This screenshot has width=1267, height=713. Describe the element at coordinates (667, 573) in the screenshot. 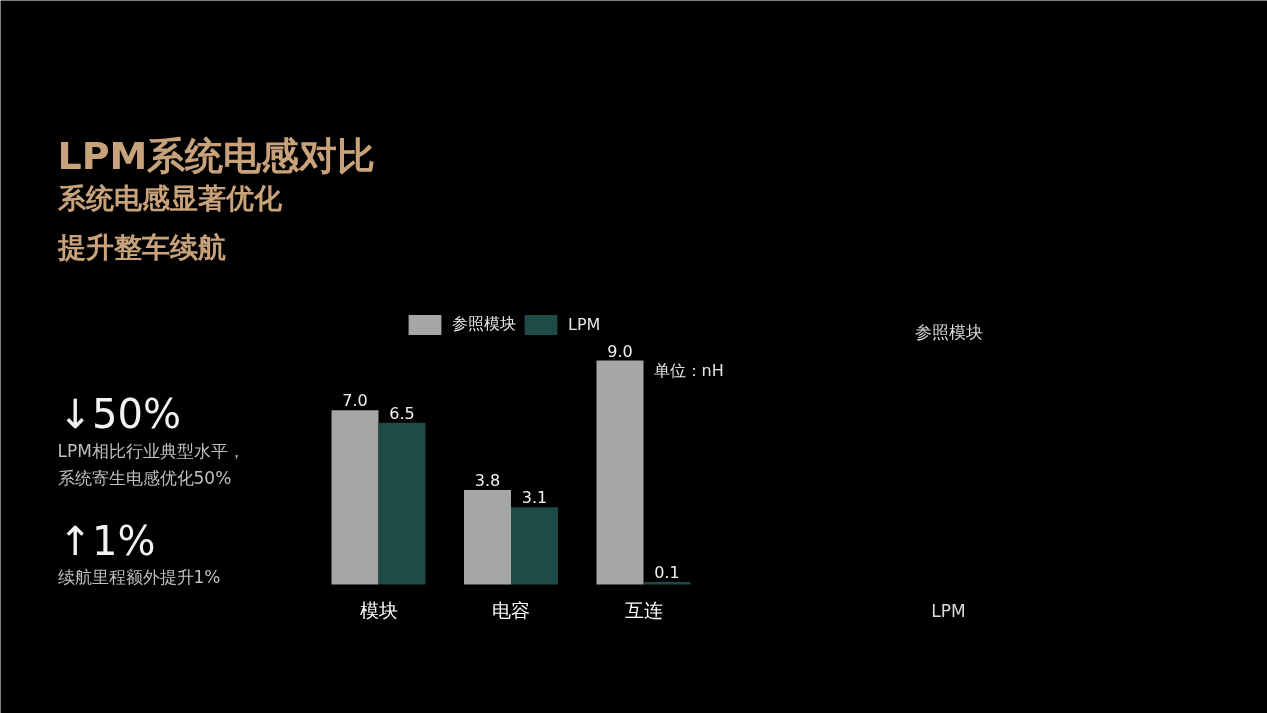

I see `data-label: 0.1` at that location.